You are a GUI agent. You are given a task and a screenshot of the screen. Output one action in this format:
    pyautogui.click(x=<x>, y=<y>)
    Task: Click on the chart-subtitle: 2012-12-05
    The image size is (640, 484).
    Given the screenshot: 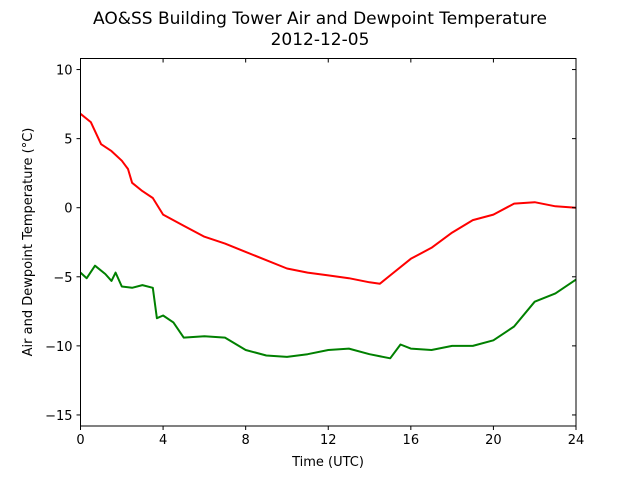 What is the action you would take?
    pyautogui.click(x=320, y=40)
    